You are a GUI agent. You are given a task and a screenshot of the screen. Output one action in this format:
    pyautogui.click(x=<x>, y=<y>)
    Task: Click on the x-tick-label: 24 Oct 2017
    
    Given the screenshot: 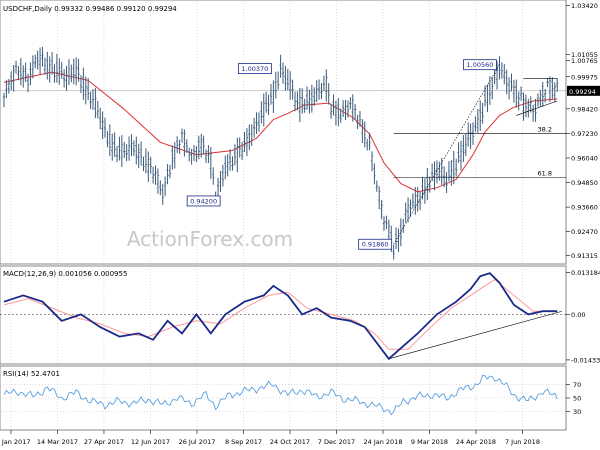 What is the action you would take?
    pyautogui.click(x=290, y=442)
    